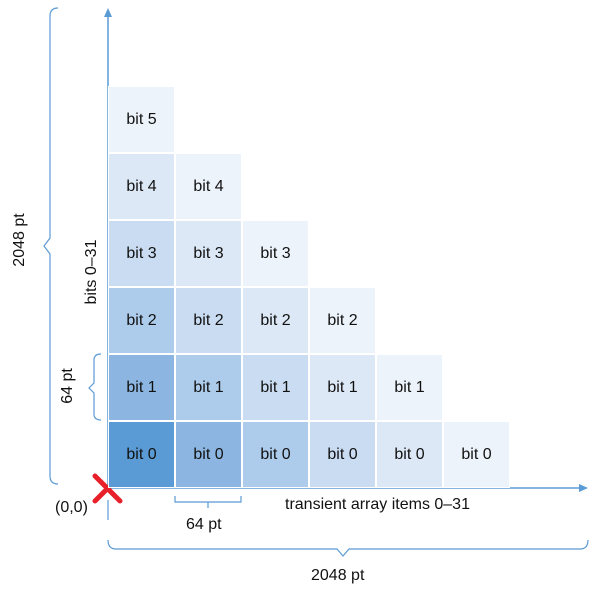 Image resolution: width=596 pixels, height=600 pixels. I want to click on origin-label: (0,0), so click(71, 507).